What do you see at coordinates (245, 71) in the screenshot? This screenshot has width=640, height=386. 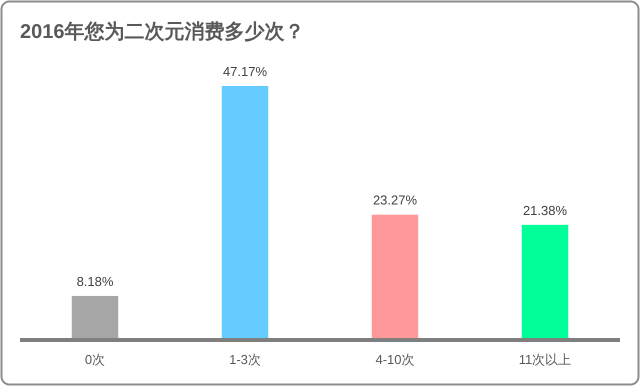 I see `data-label: 47.17%` at bounding box center [245, 71].